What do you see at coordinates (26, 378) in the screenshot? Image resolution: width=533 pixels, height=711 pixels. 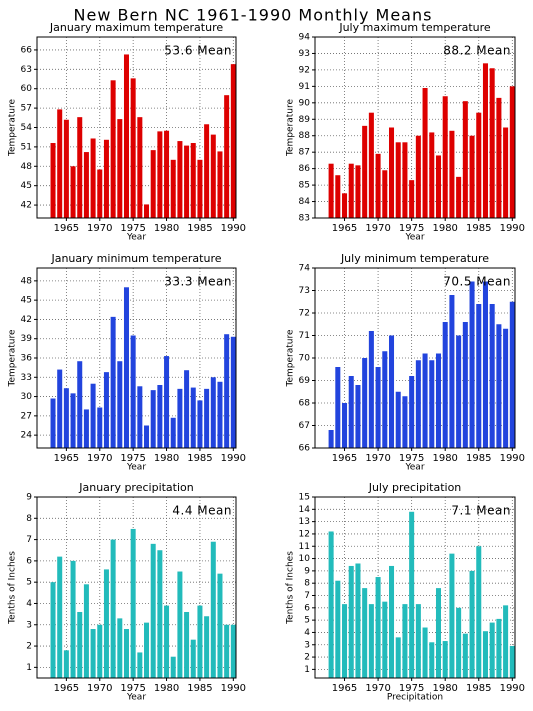 I see `y-tick-label: 33` at bounding box center [26, 378].